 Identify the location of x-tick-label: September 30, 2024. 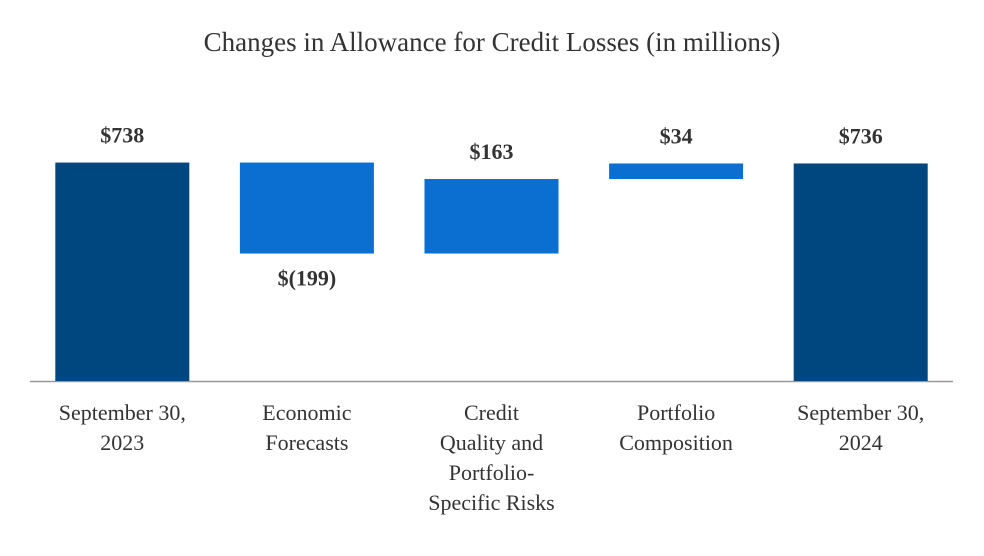
(861, 427).